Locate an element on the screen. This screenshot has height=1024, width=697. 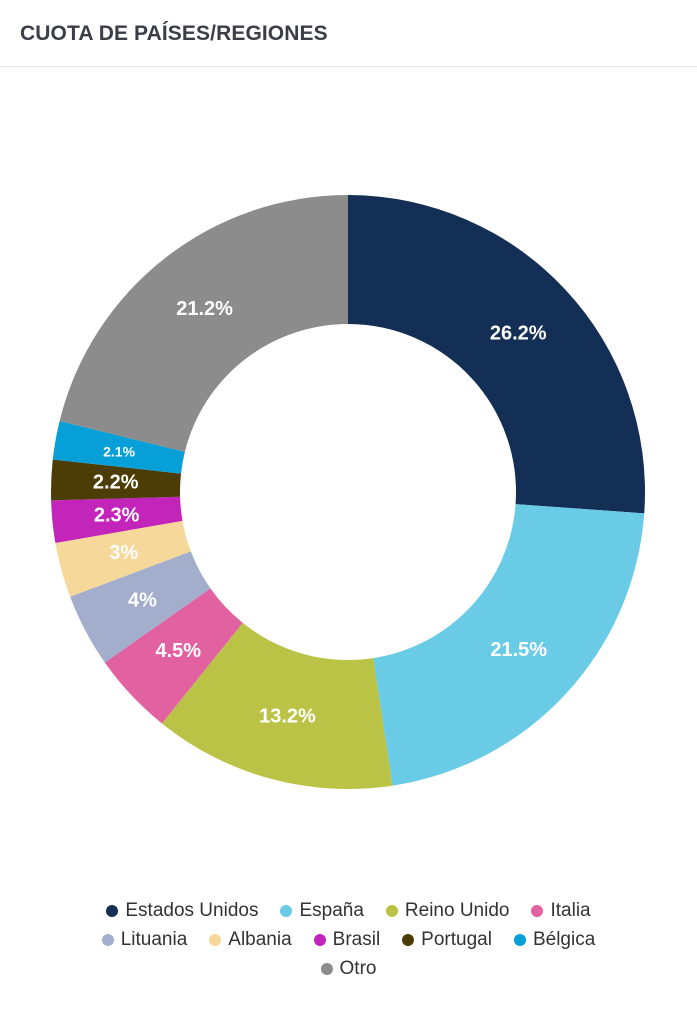
slice-españa is located at coordinates (509, 645).